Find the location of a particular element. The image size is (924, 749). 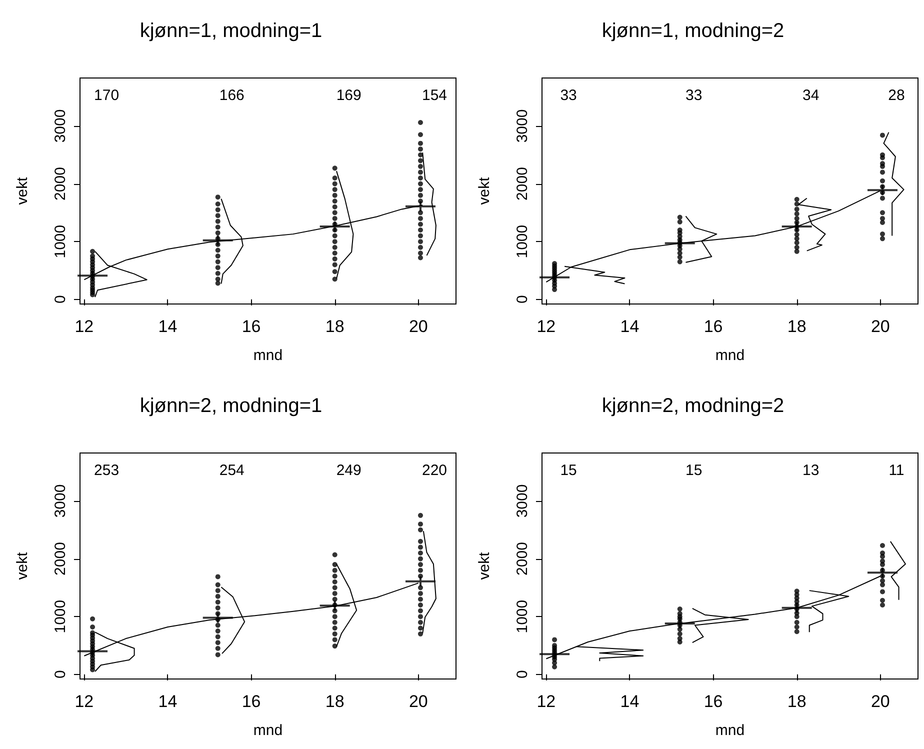

chart-title: kjønn=2, modning=2 is located at coordinates (693, 405).